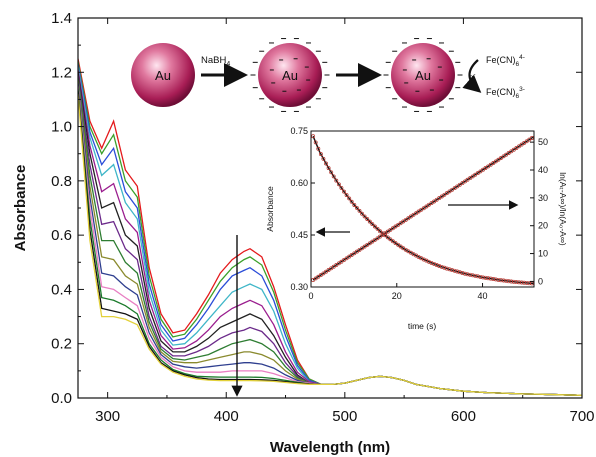 The image size is (596, 457). What do you see at coordinates (270, 209) in the screenshot?
I see `inset-y-axis-label: Absorbance` at bounding box center [270, 209].